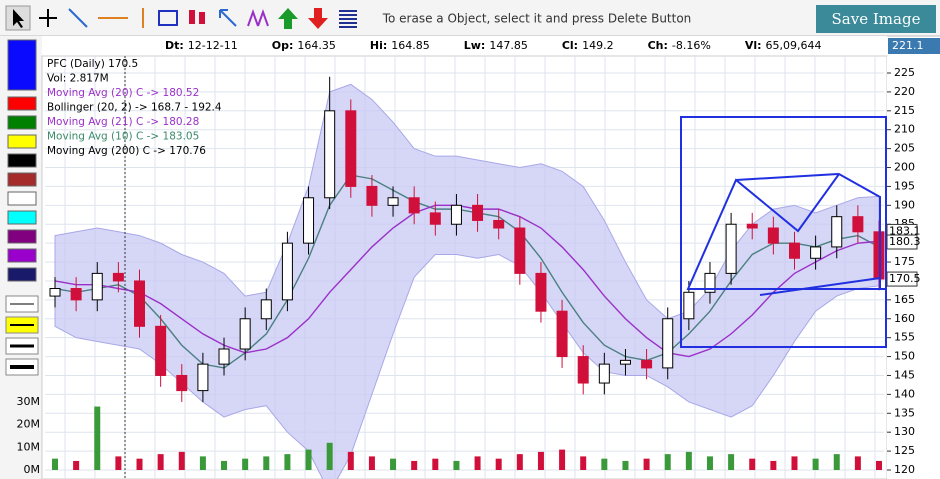 This screenshot has height=479, width=940. I want to click on y-tick-label: 210, so click(904, 129).